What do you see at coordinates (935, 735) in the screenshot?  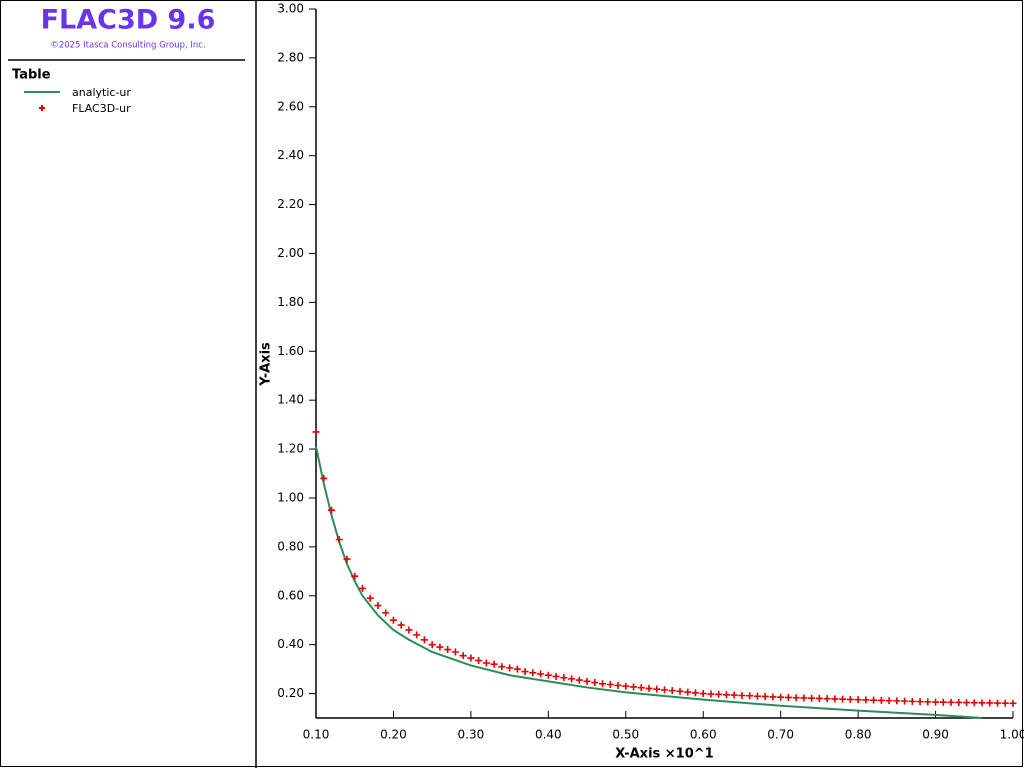 I see `x-tick-label: 0.90` at bounding box center [935, 735].